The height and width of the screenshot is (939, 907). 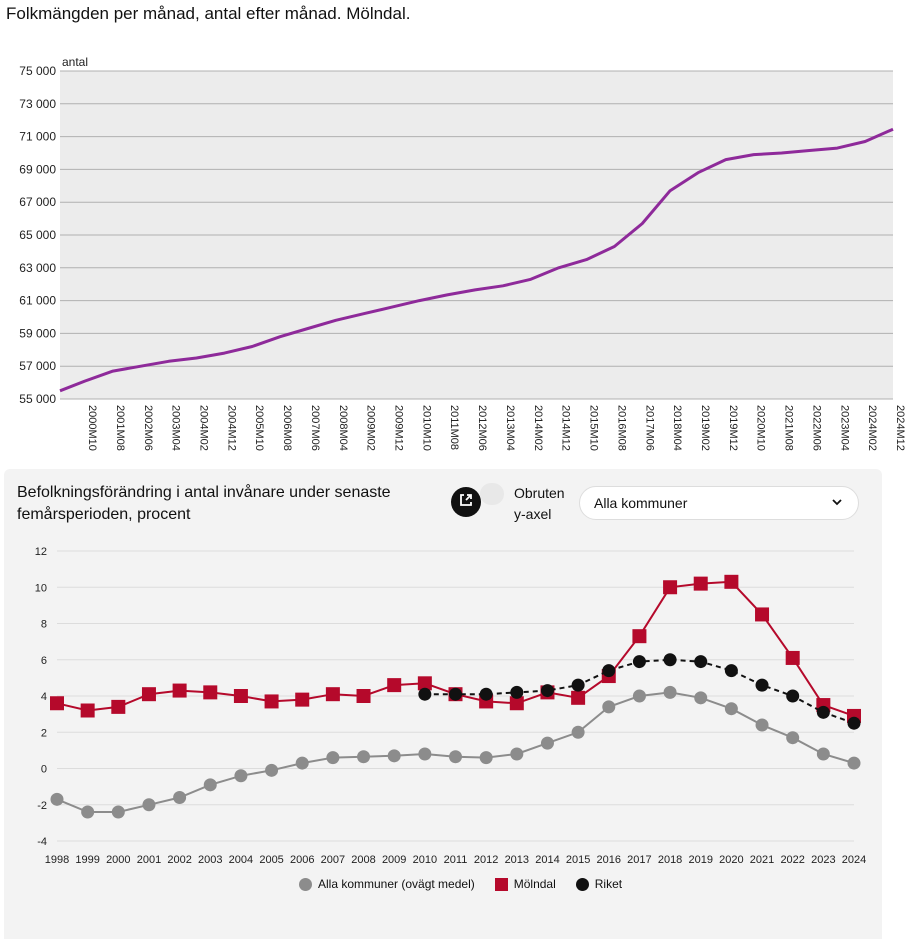 I want to click on x-tick-label: 2024M12, so click(x=900, y=428).